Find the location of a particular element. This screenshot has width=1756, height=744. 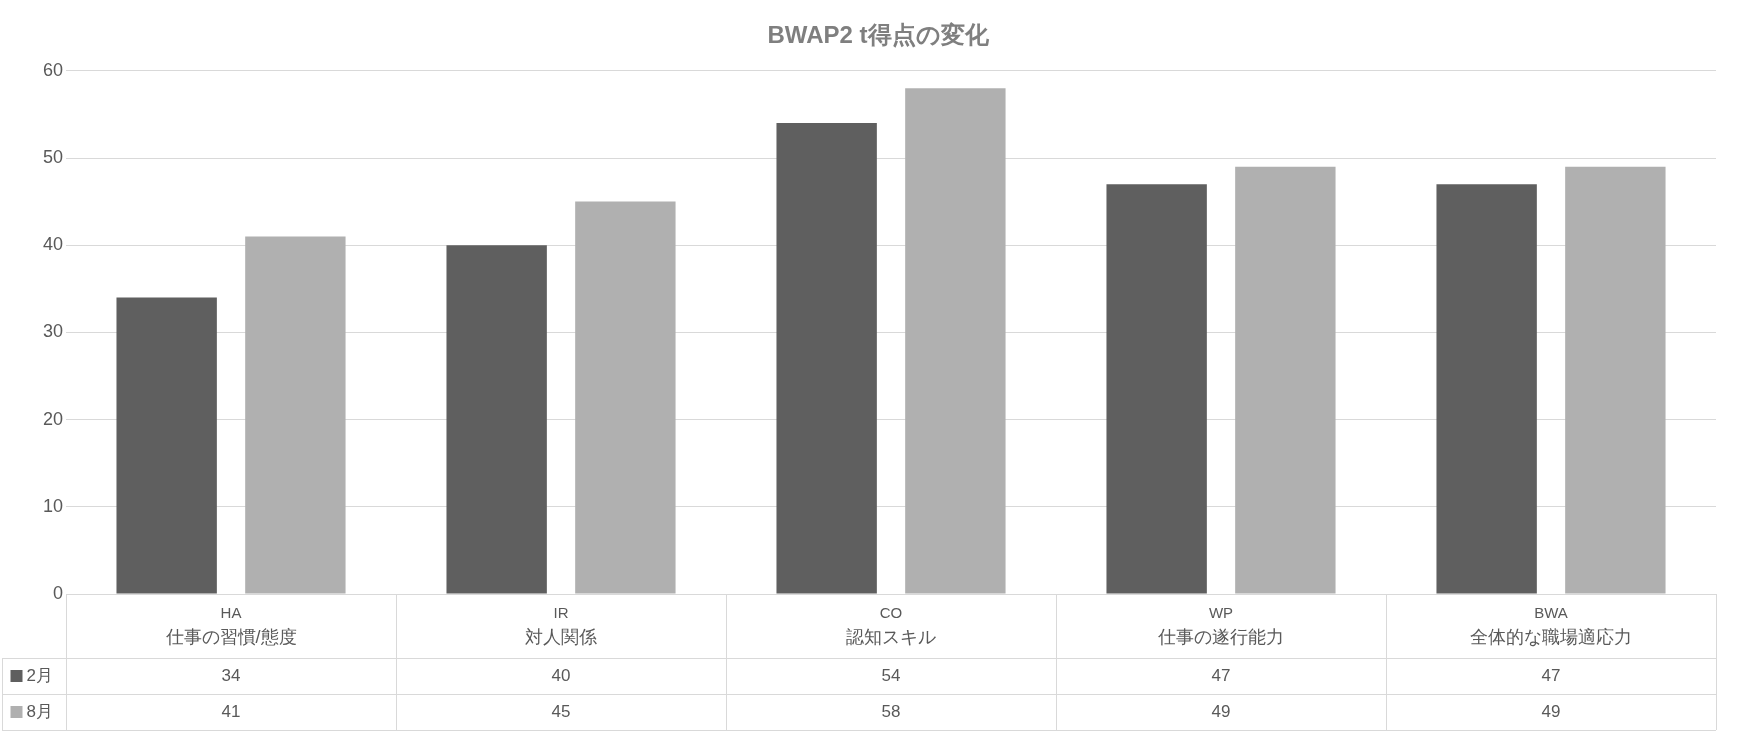

x-tick-label: CO 認知スキル is located at coordinates (891, 625).